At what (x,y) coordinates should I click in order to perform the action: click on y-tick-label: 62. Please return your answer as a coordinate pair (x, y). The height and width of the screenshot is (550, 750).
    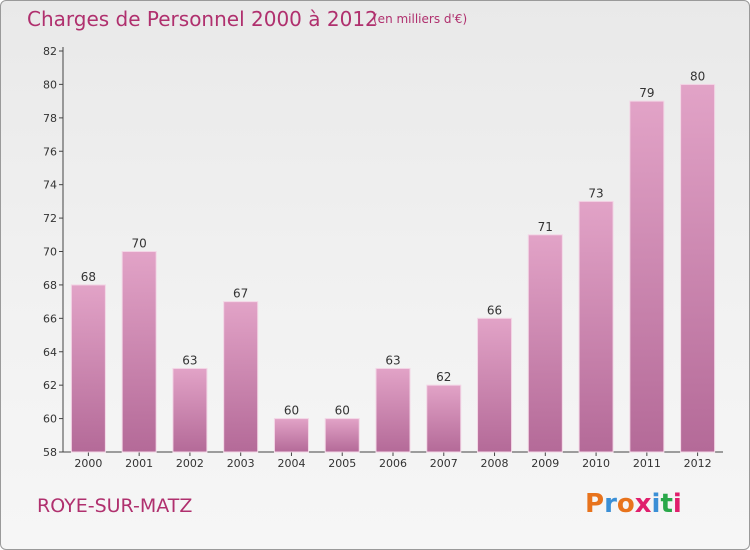
    Looking at the image, I should click on (50, 385).